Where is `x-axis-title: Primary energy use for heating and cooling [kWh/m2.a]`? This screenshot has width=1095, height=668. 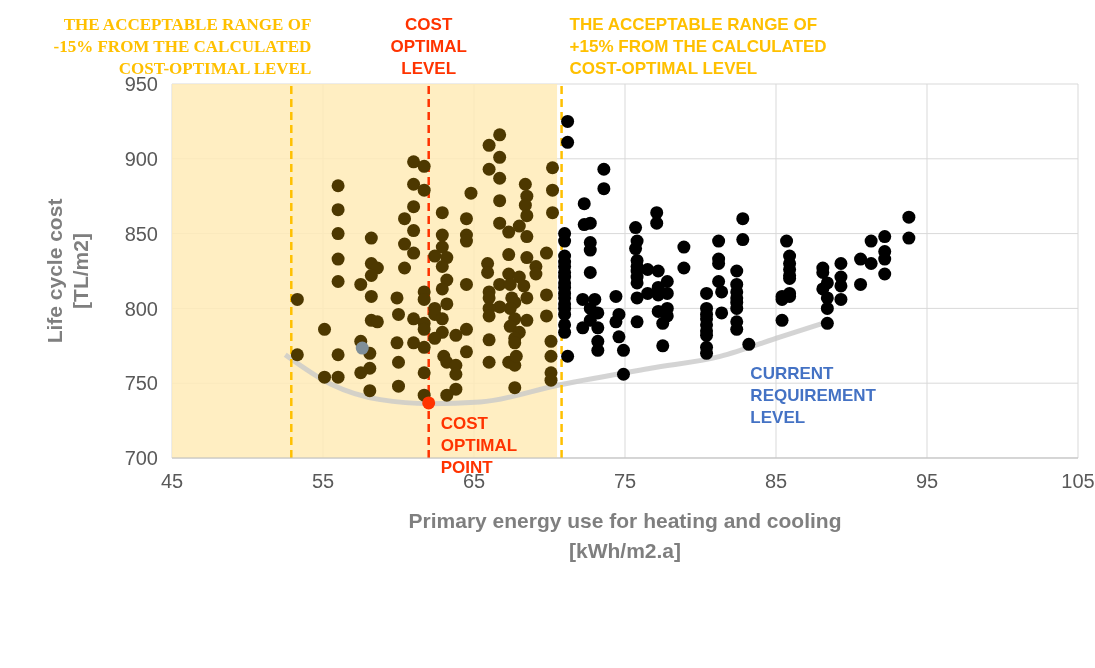 x-axis-title: Primary energy use for heating and cooling [kWh/m2.a] is located at coordinates (625, 535).